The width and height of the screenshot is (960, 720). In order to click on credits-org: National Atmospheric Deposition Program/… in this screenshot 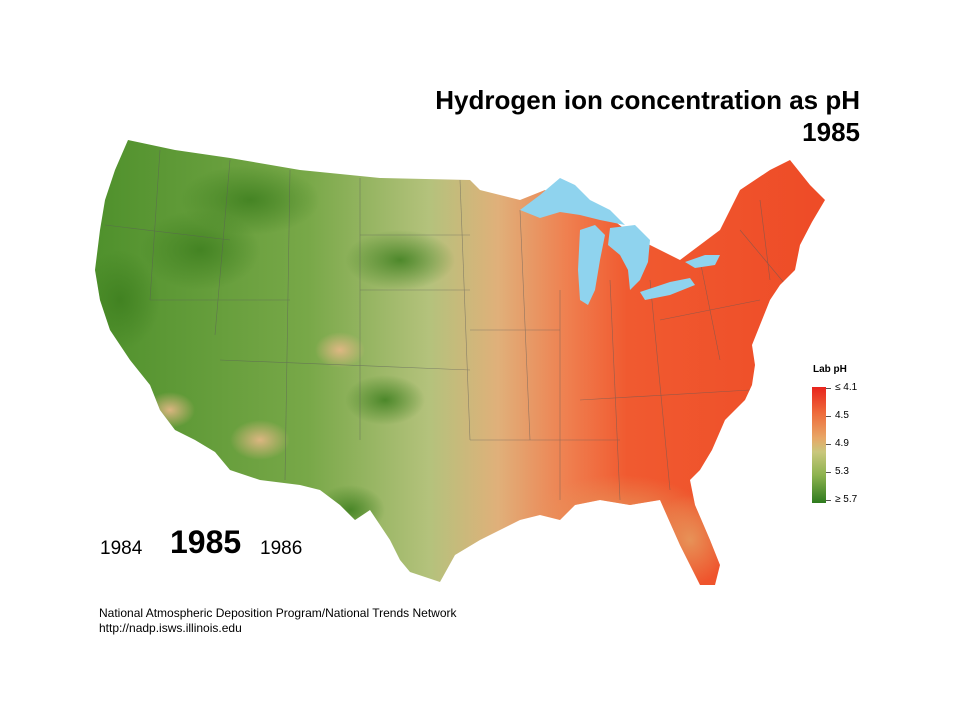, I will do `click(278, 613)`.